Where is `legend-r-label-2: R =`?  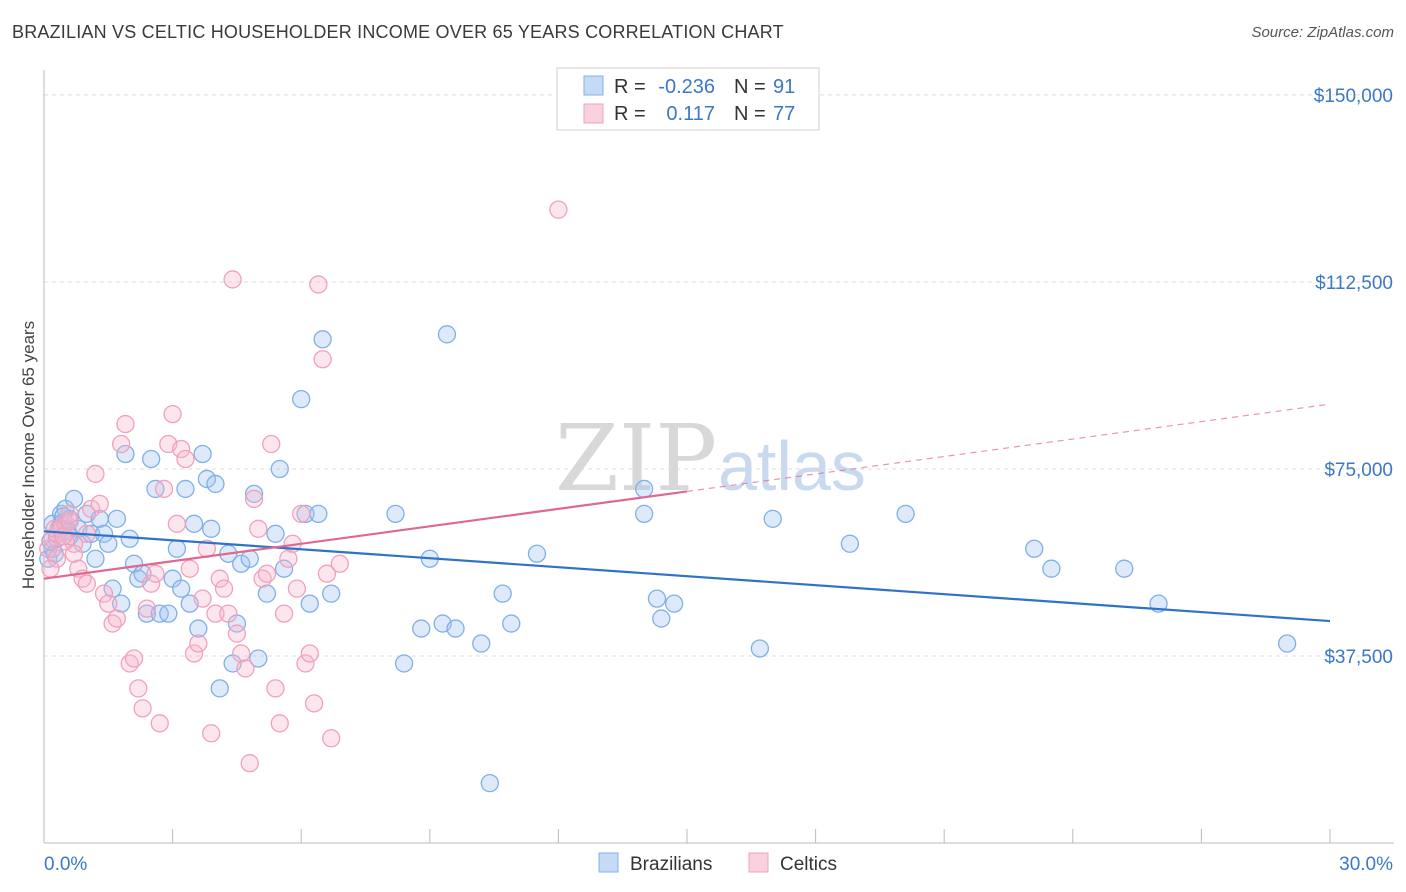
legend-r-label-2: R = is located at coordinates (630, 114).